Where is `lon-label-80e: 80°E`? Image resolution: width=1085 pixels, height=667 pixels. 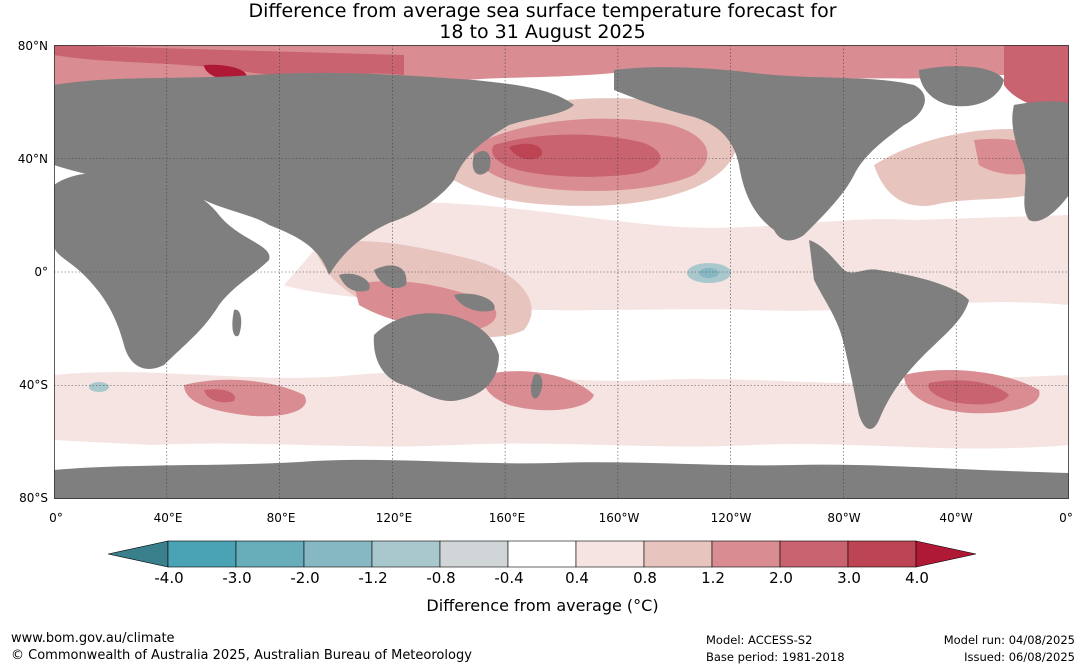
lon-label-80e: 80°E is located at coordinates (281, 518).